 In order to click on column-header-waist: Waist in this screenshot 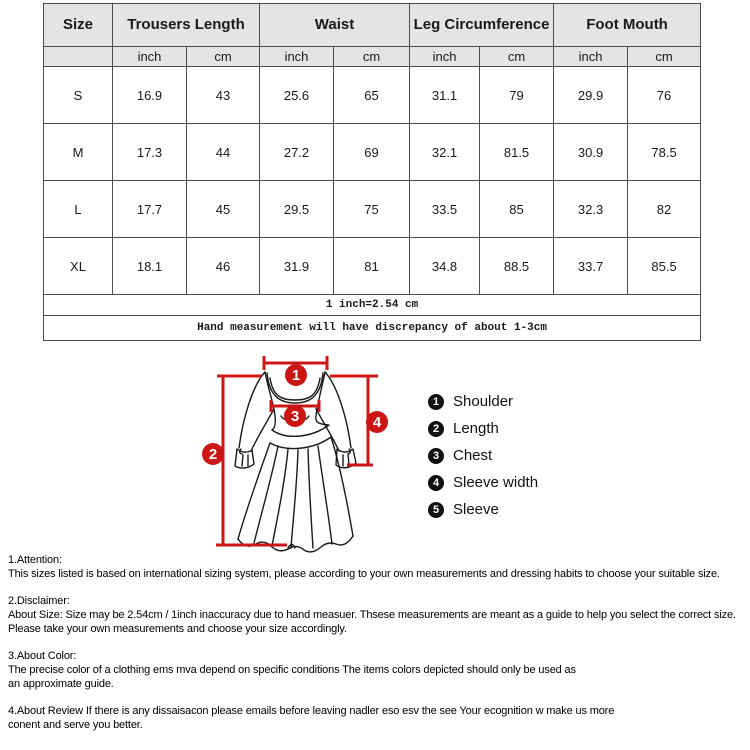, I will do `click(334, 25)`.